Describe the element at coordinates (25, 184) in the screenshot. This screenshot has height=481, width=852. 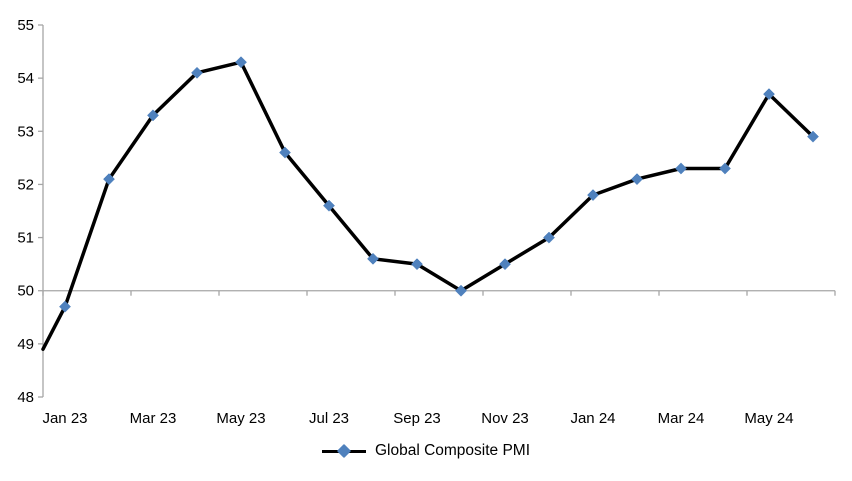
I see `y-tick-label: 52` at that location.